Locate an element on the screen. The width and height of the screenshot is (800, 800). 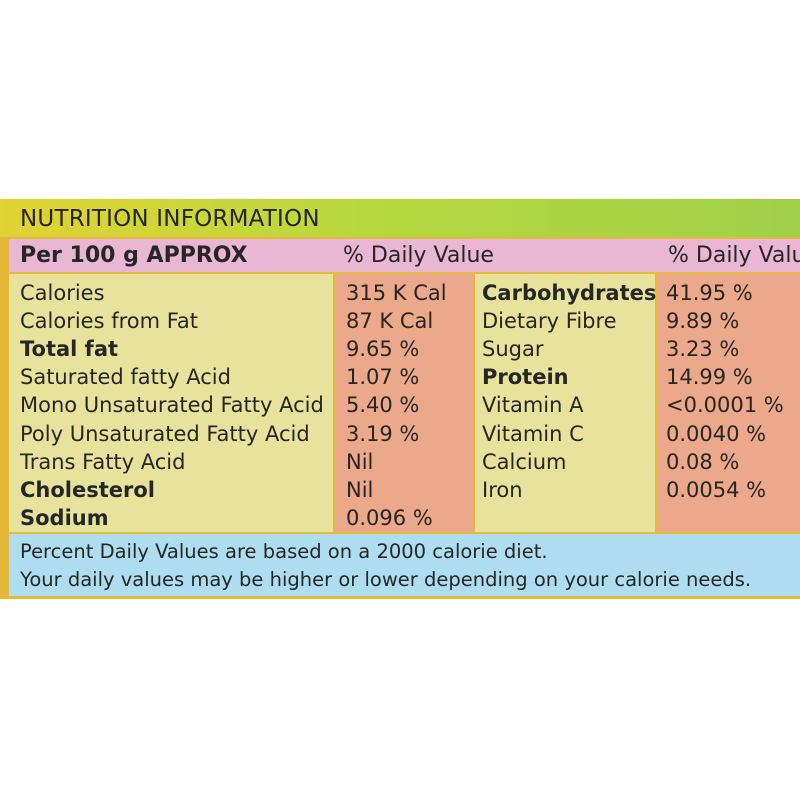
right-nutrient-value: 0.0040 % is located at coordinates (716, 433).